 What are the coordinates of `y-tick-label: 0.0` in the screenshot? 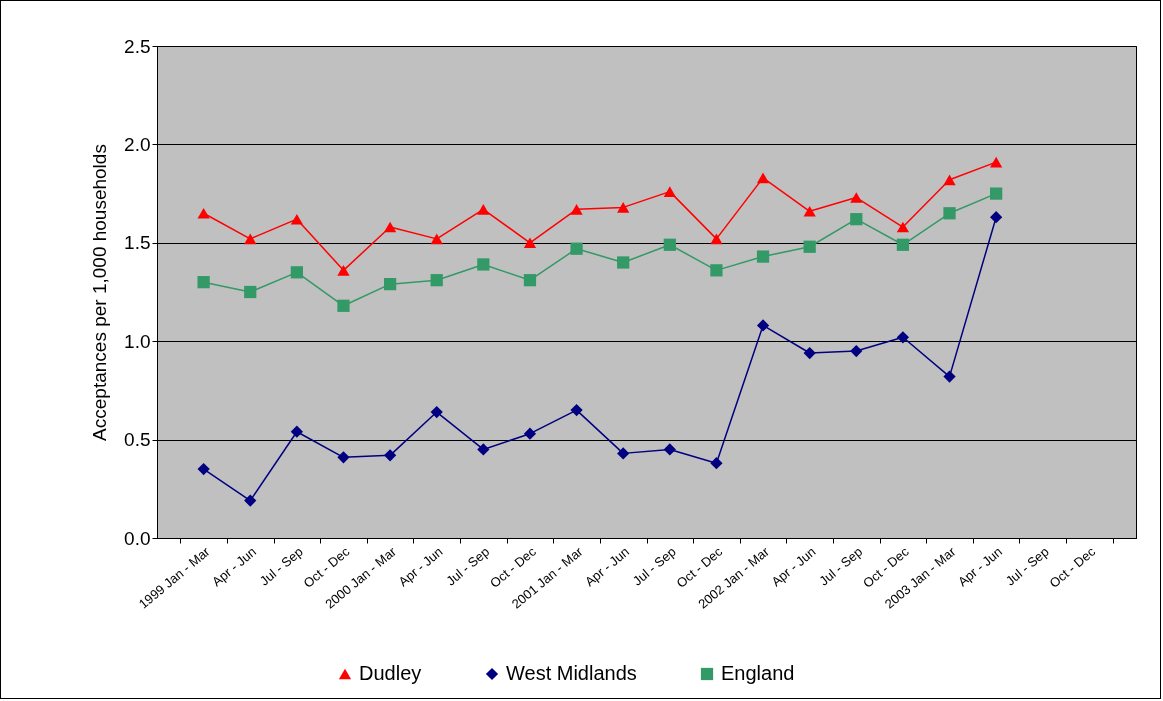 It's located at (137, 538).